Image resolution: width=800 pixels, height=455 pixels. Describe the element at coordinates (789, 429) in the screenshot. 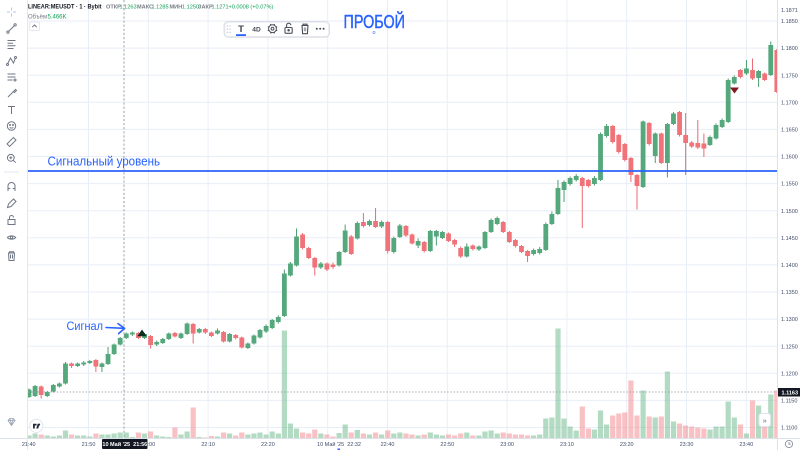

I see `svg-text: 1.1100` at that location.